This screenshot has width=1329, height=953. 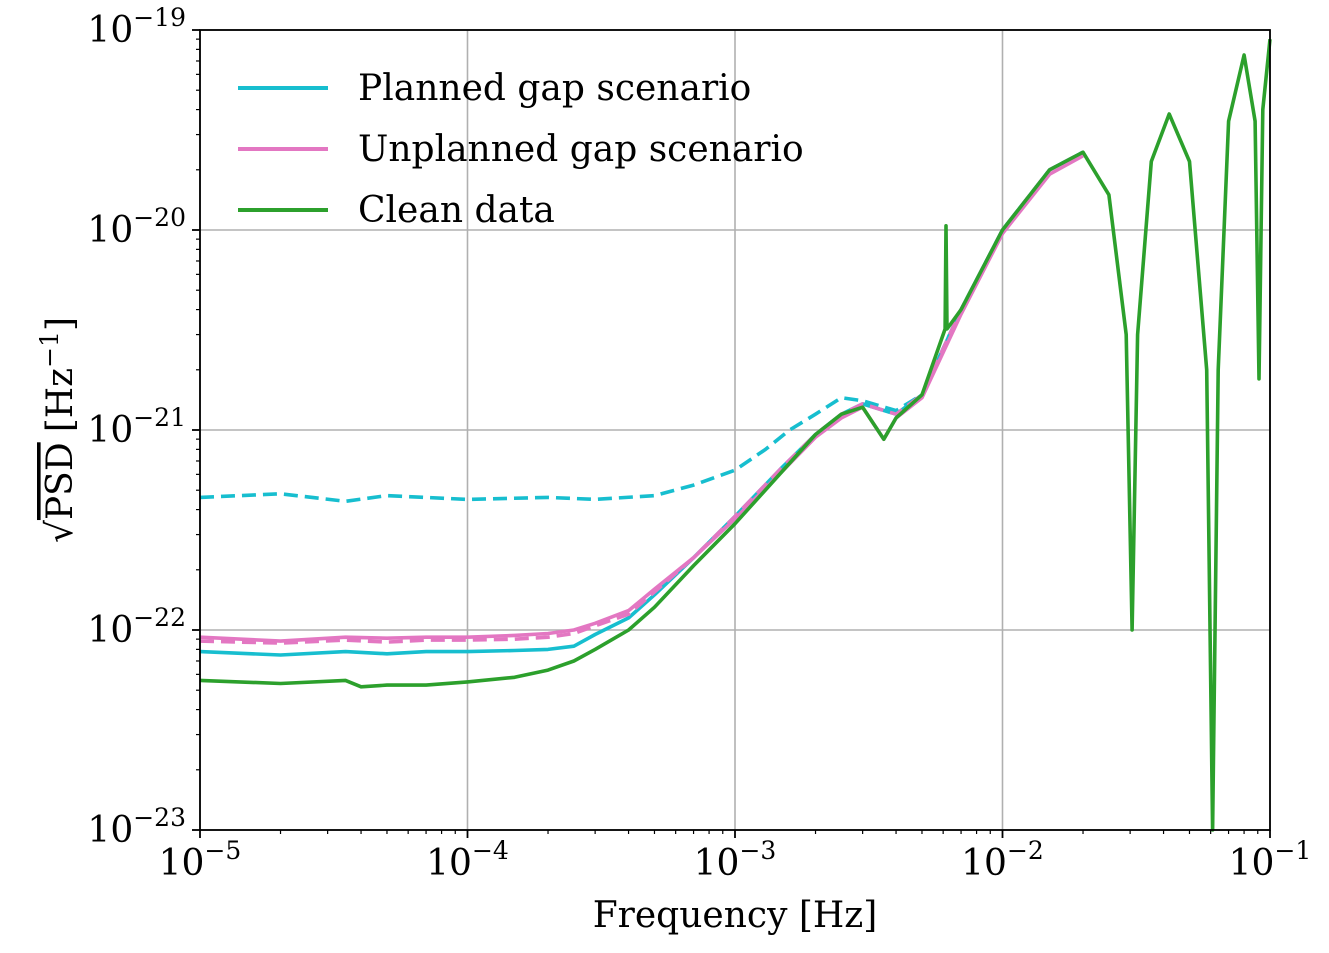 I want to click on x-axis-label: Frequency [Hz], so click(x=735, y=915).